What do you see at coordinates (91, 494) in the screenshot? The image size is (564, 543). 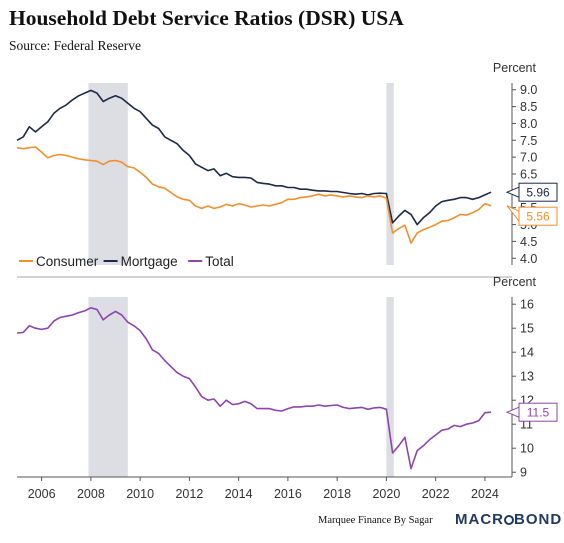 I see `x-tick-label: 2008` at bounding box center [91, 494].